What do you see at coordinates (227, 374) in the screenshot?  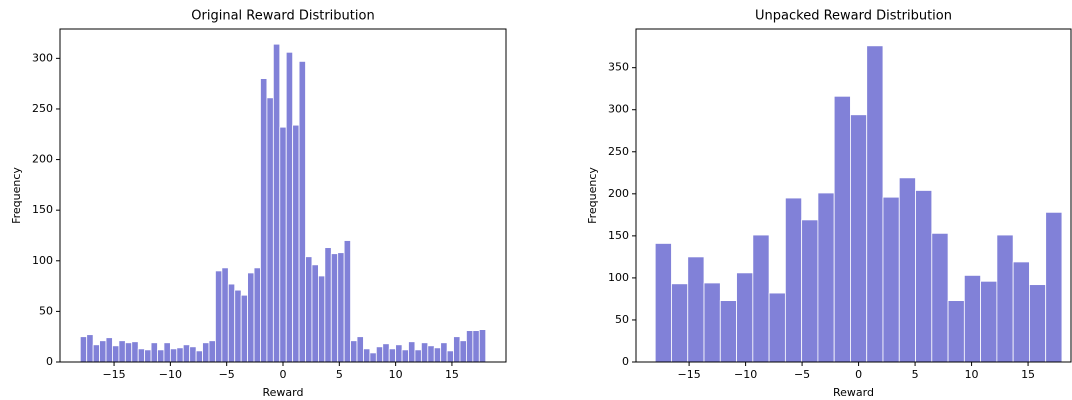 I see `x-tick-label: −5` at bounding box center [227, 374].